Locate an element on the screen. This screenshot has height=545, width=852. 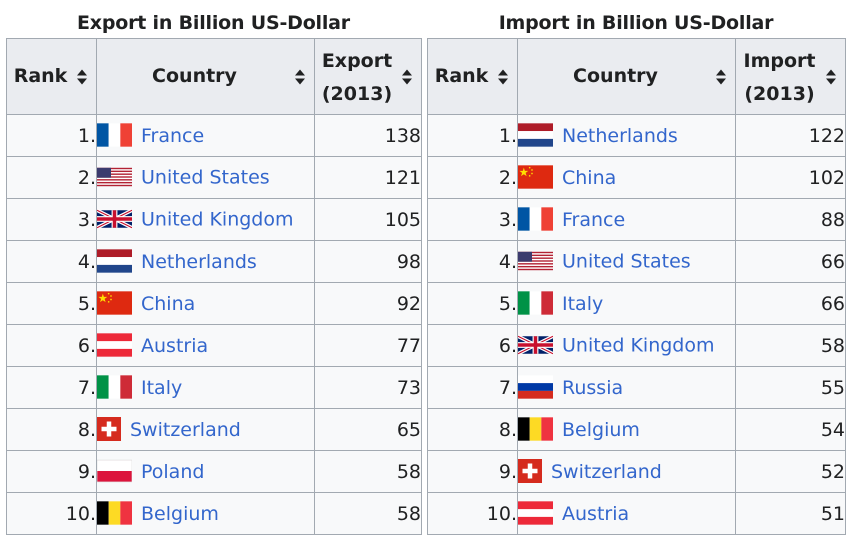
import-value-header: Import (2013) is located at coordinates (790, 76).